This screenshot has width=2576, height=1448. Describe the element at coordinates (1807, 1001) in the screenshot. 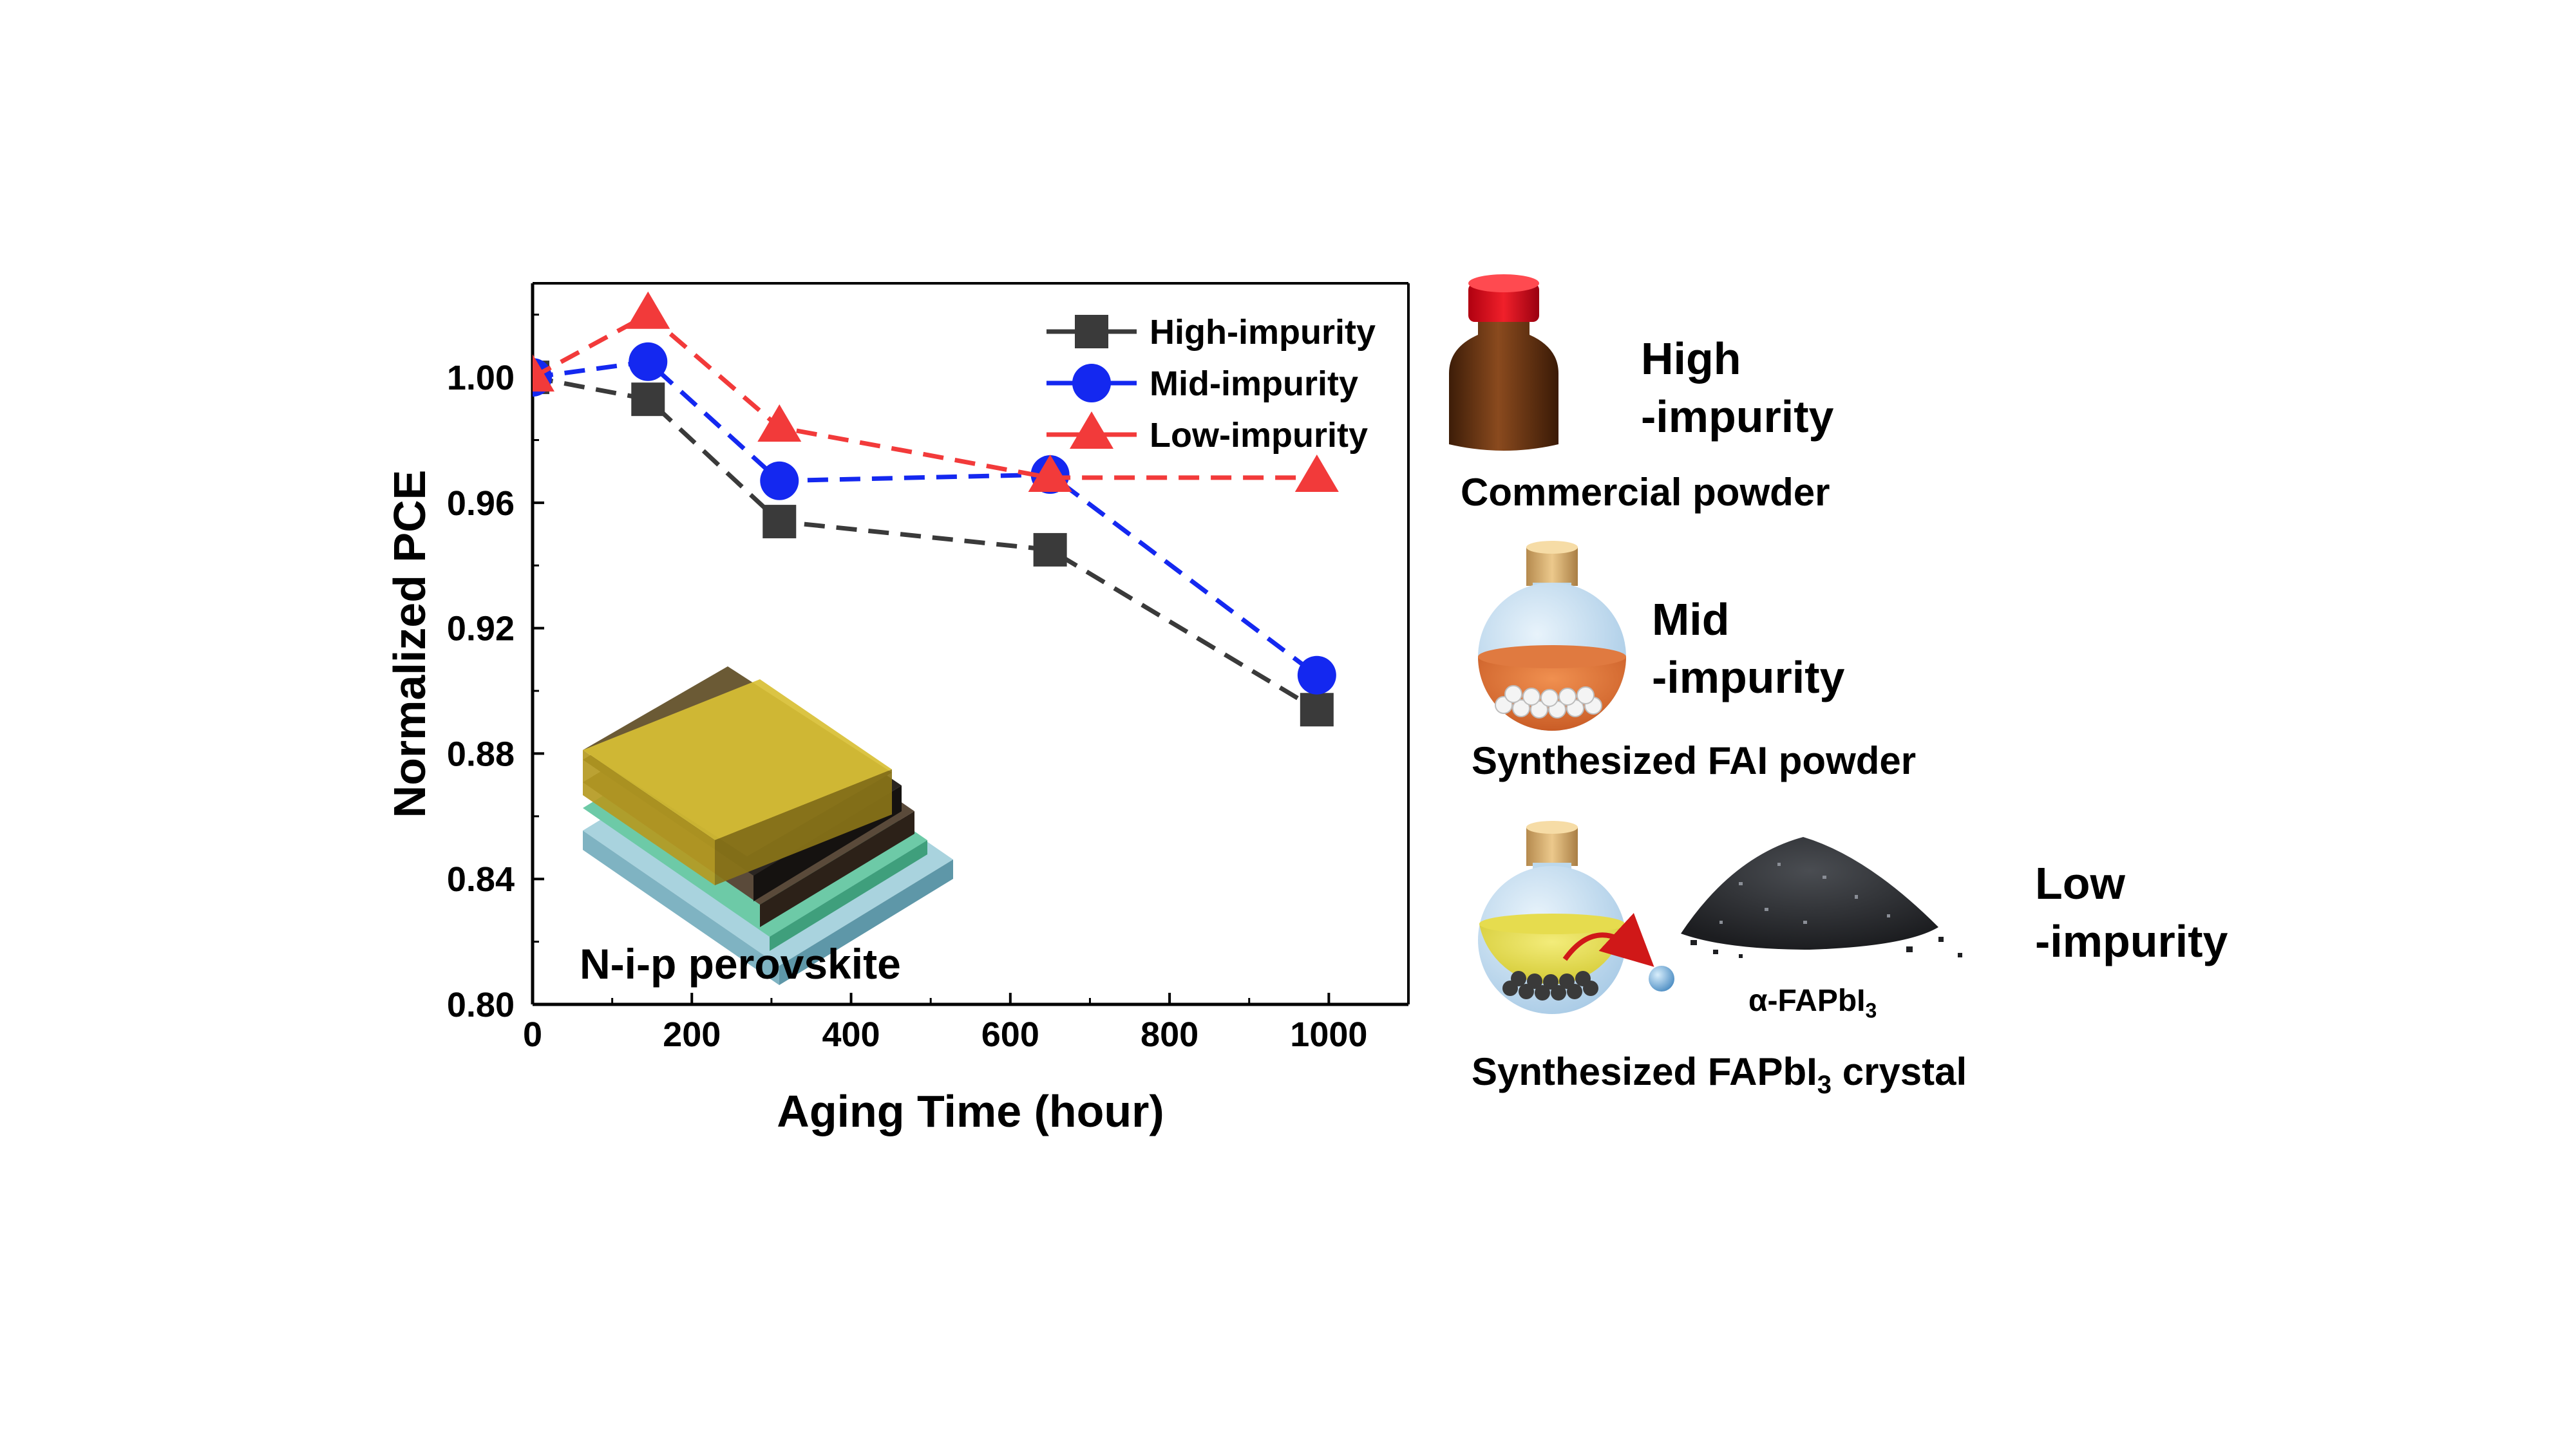

I see `alpha-fapbi3-text: α-FAPbI` at that location.